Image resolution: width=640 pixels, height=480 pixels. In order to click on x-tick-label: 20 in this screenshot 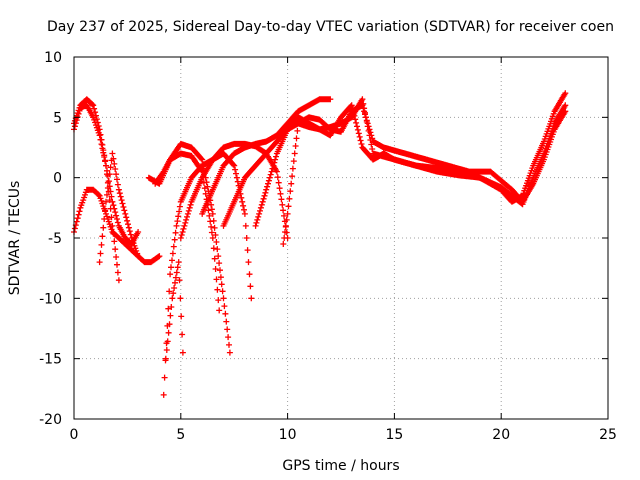, I will do `click(501, 435)`.